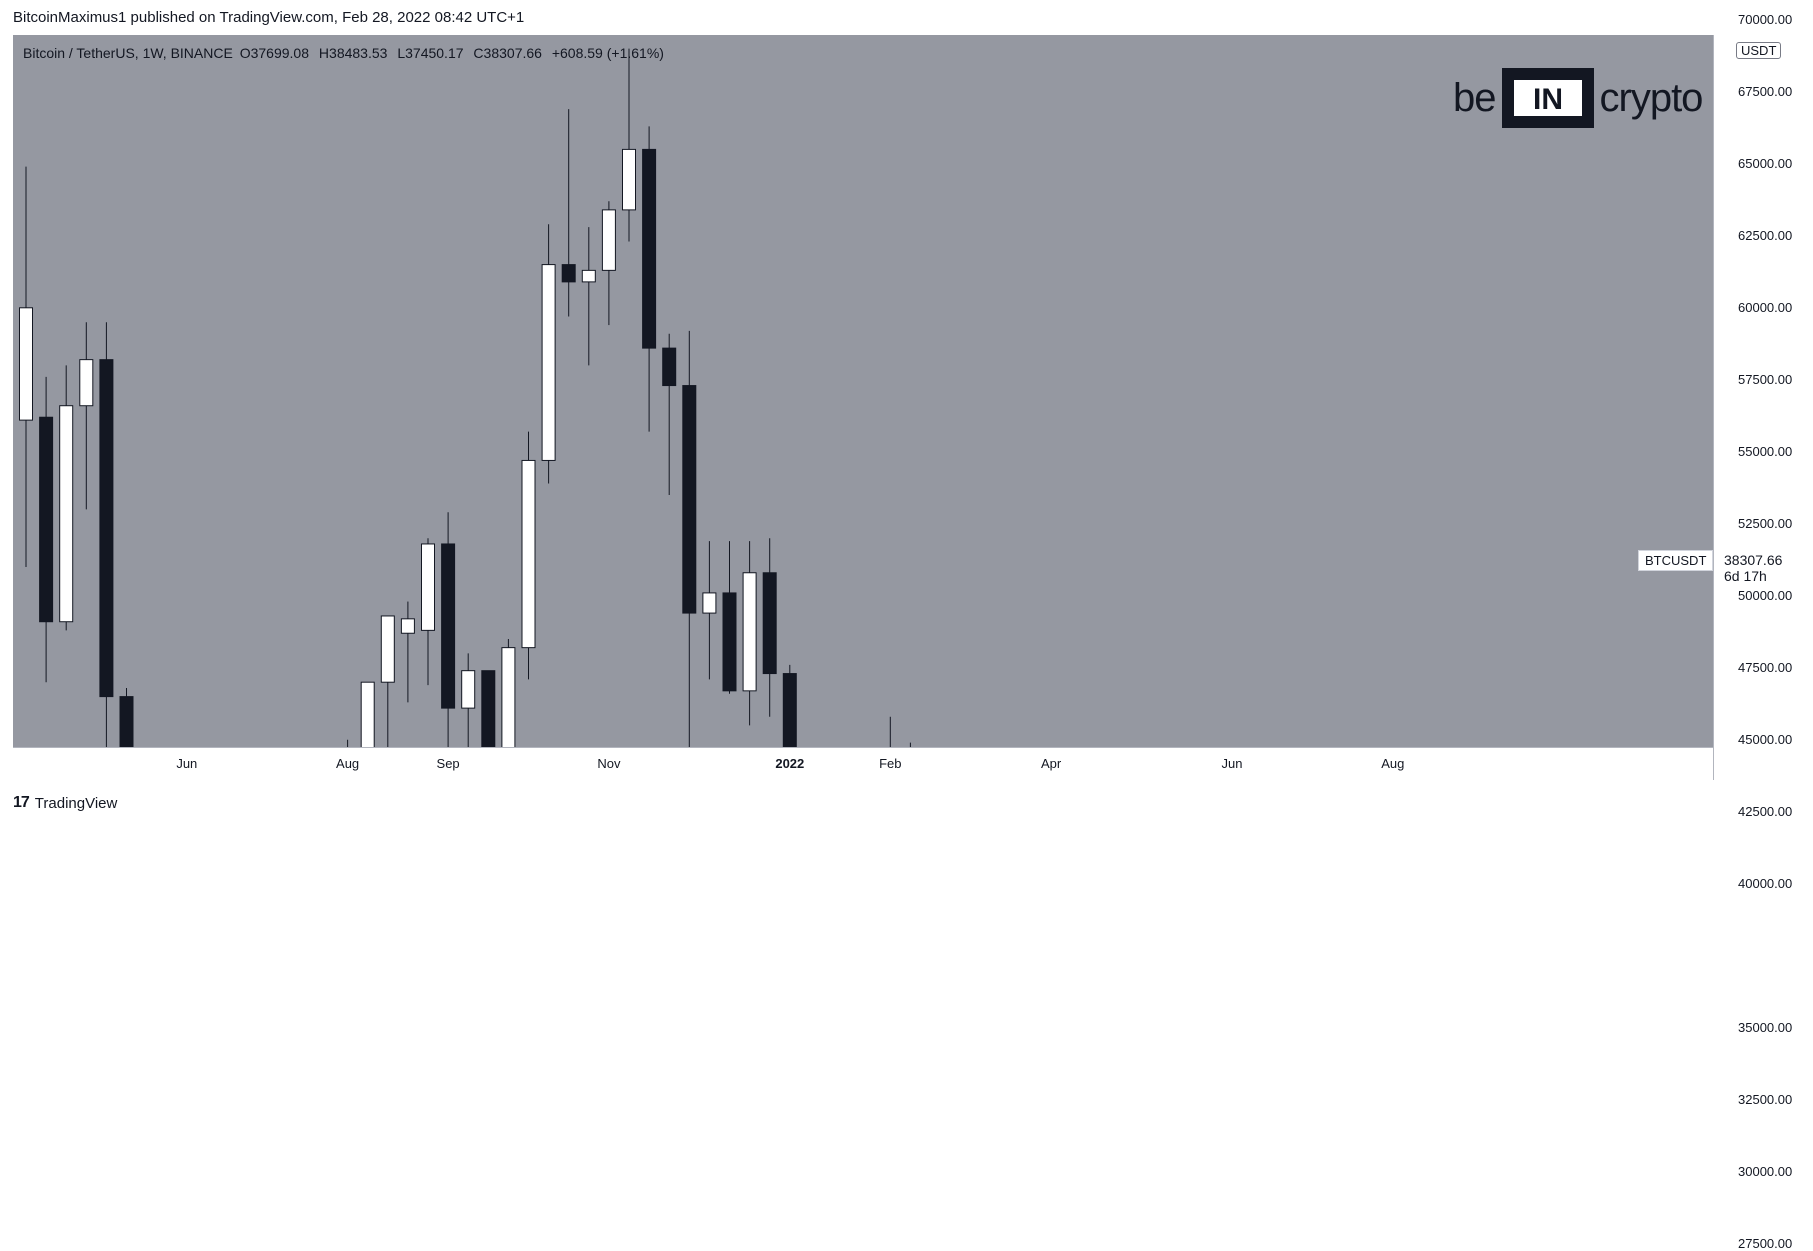  Describe the element at coordinates (1765, 1243) in the screenshot. I see `y-tick-label: 27500.00` at that location.